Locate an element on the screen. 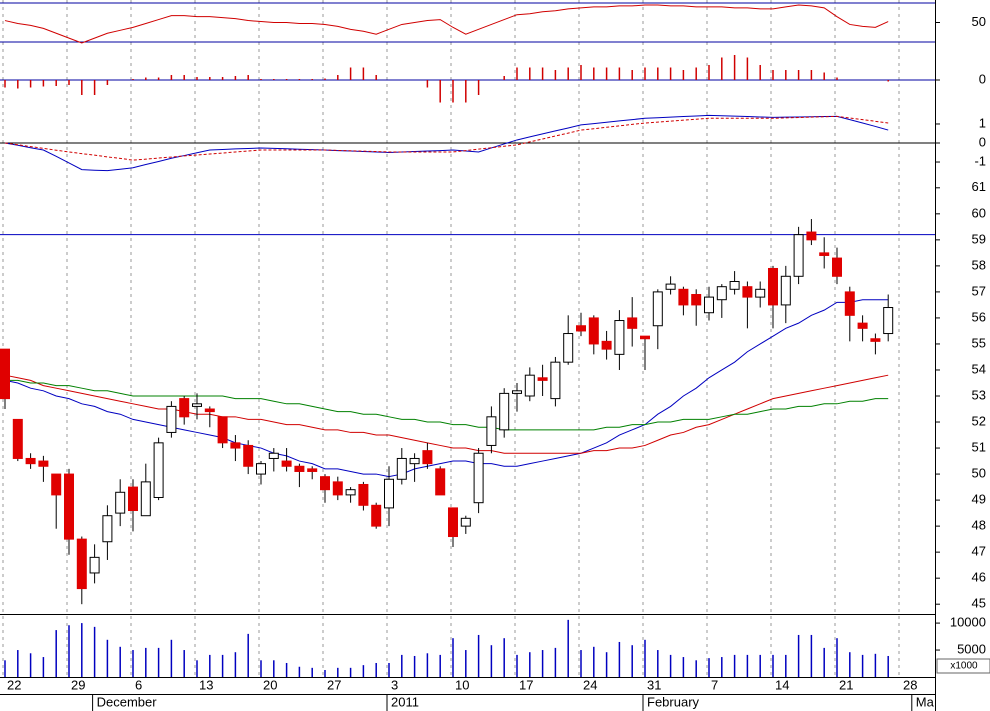 This screenshot has width=990, height=711. y-tick-label: 58 is located at coordinates (979, 264).